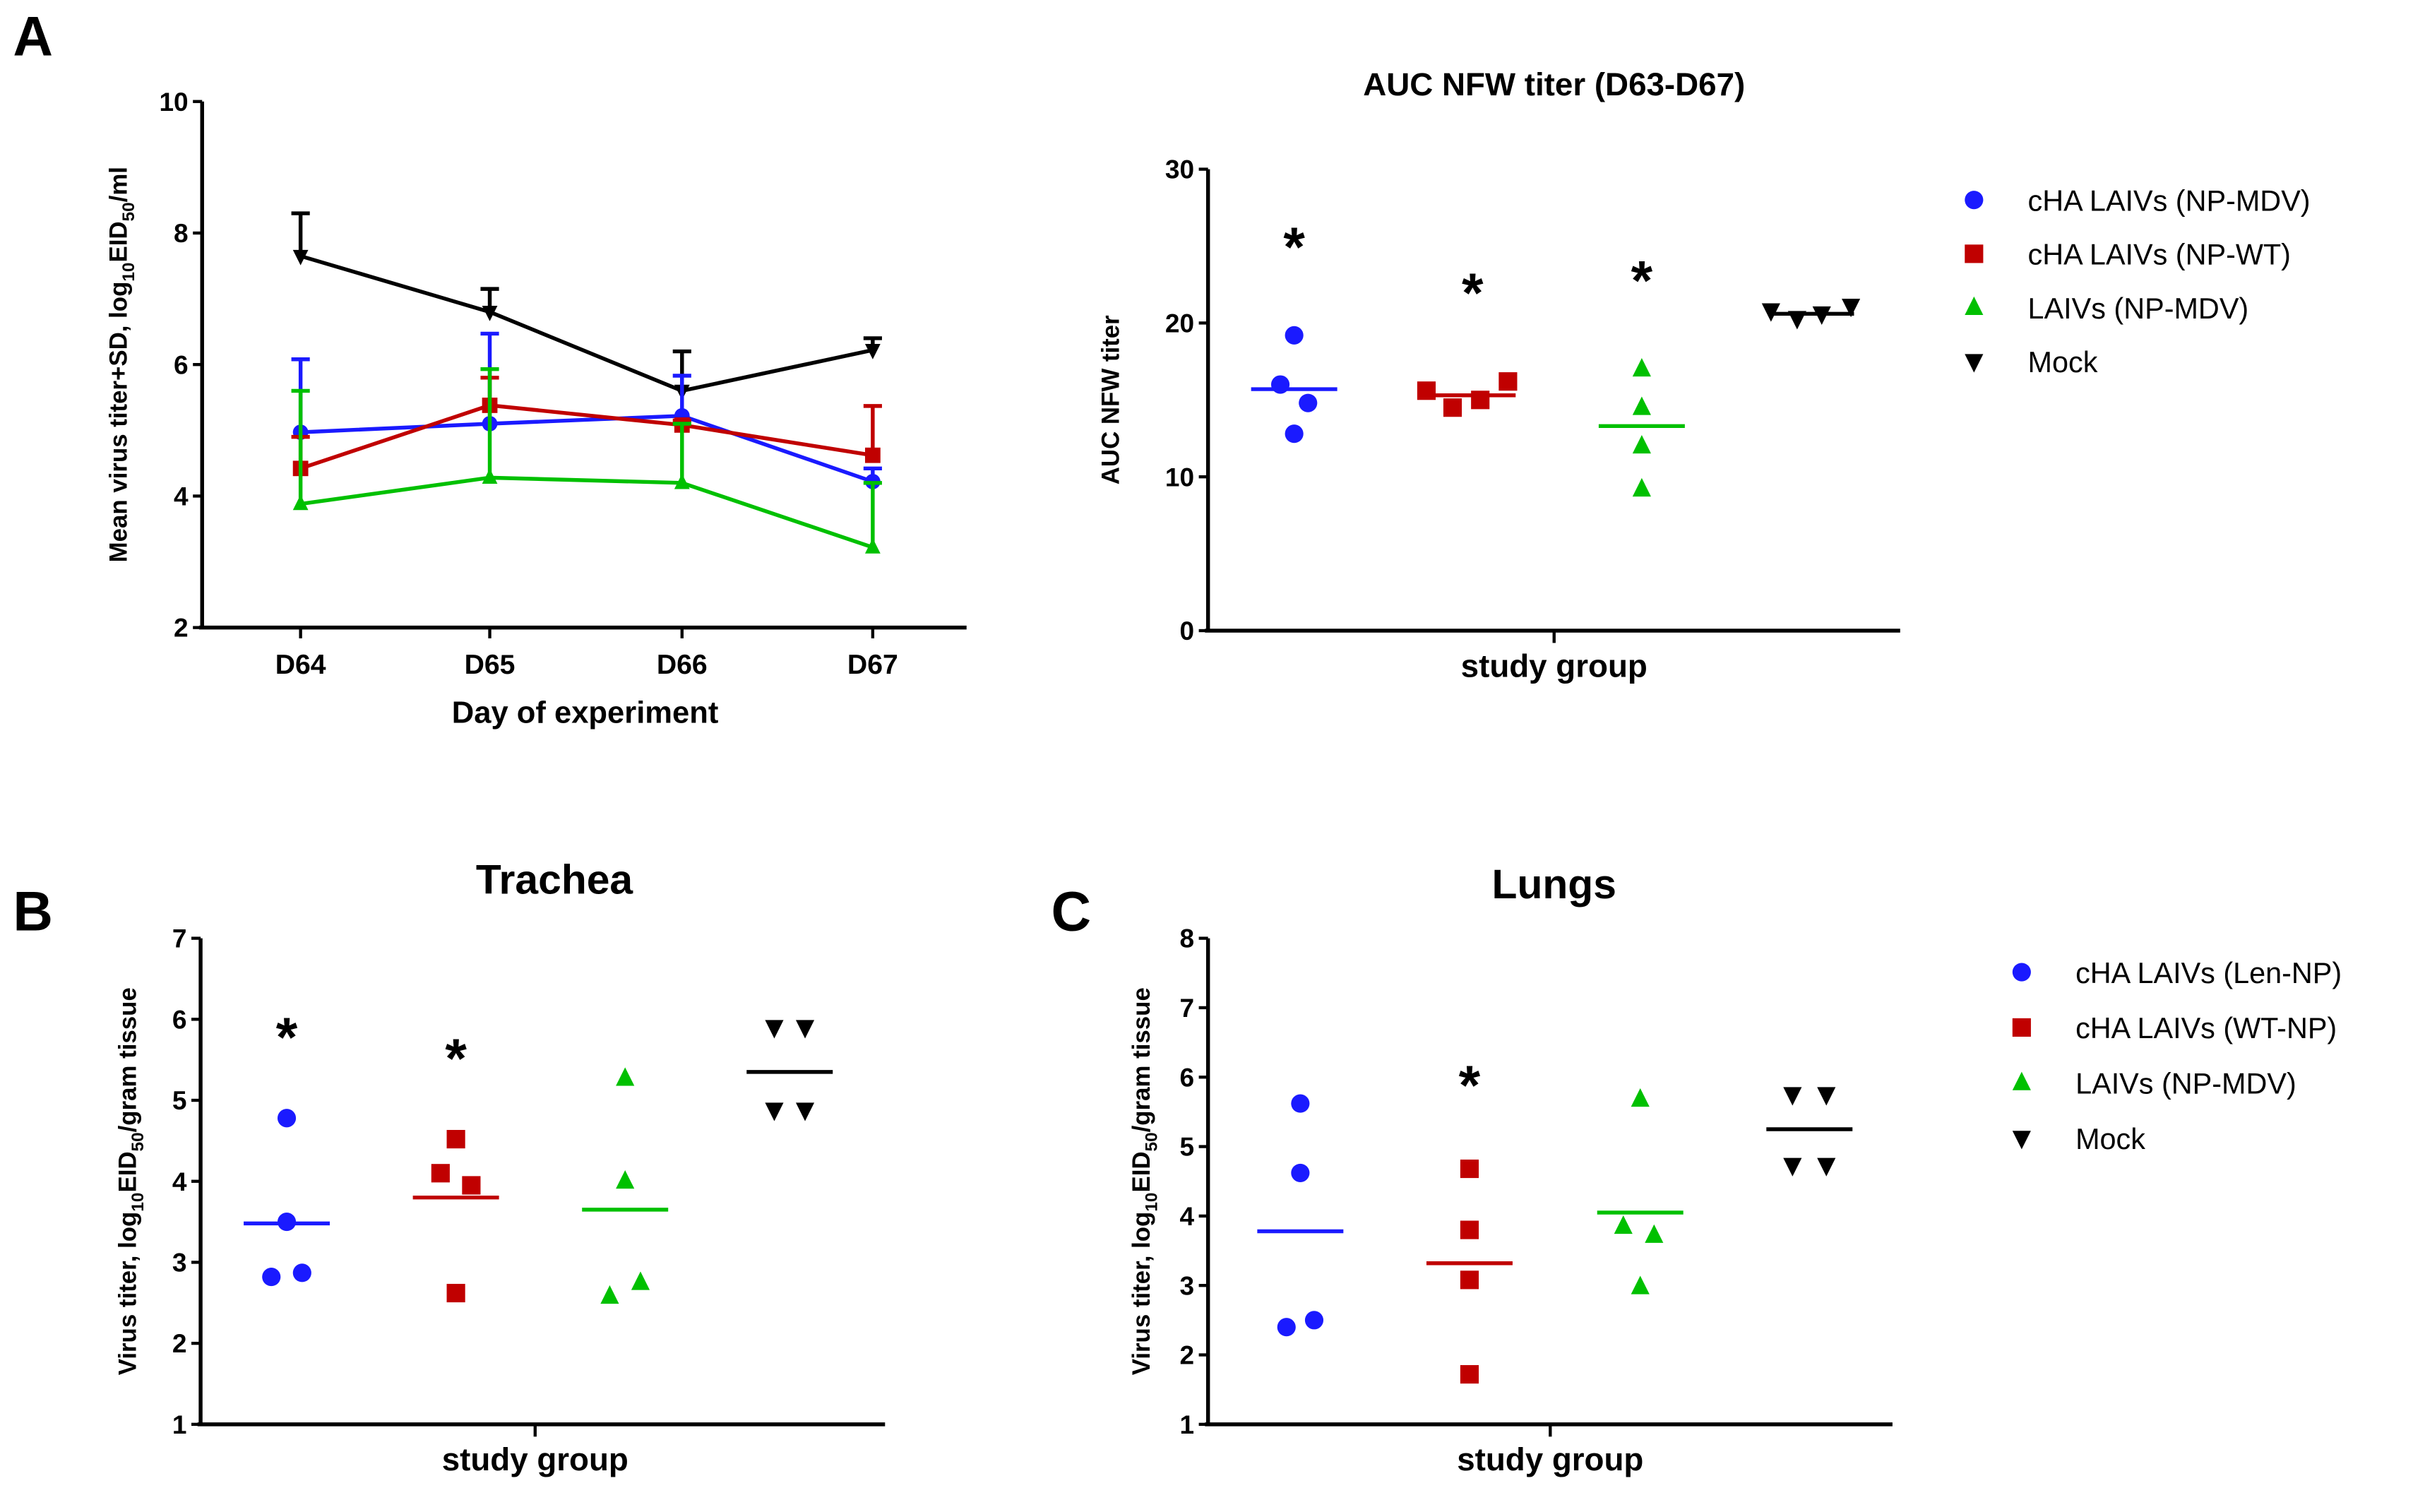 Image resolution: width=2413 pixels, height=1512 pixels. I want to click on y-tick-label: 20, so click(1180, 323).